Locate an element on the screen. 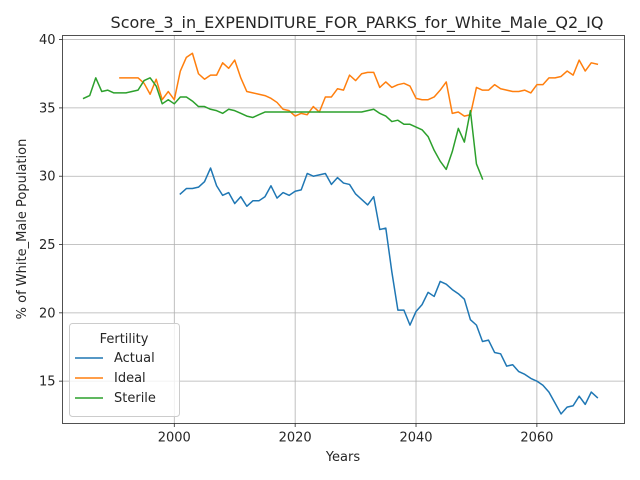 This screenshot has width=640, height=480. y-tick-label: 20 is located at coordinates (47, 313).